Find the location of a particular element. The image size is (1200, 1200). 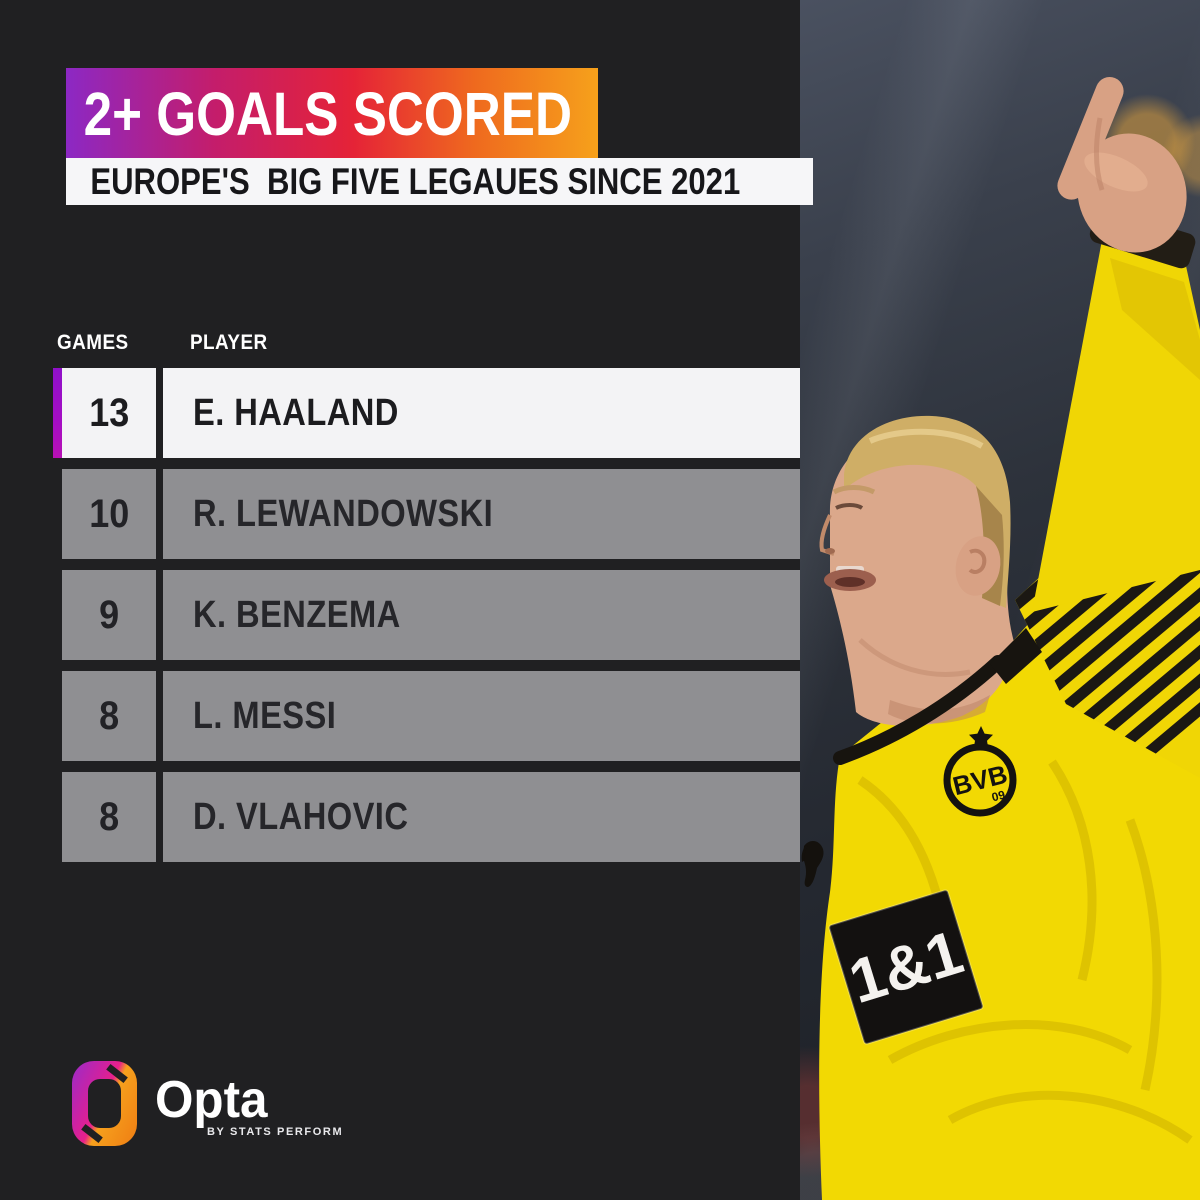

table-row-benzema: 9 K. BENZEMA is located at coordinates (426, 615).